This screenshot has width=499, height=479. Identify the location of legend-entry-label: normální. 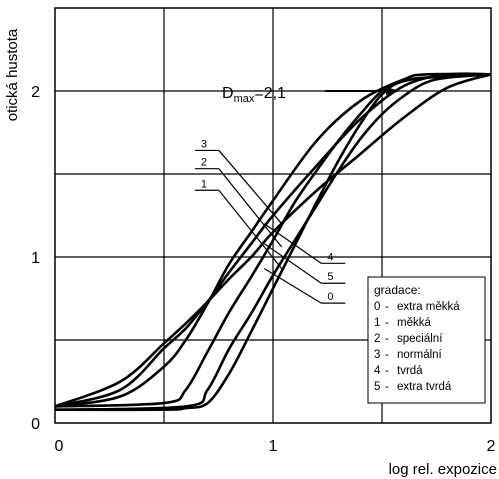
(420, 355).